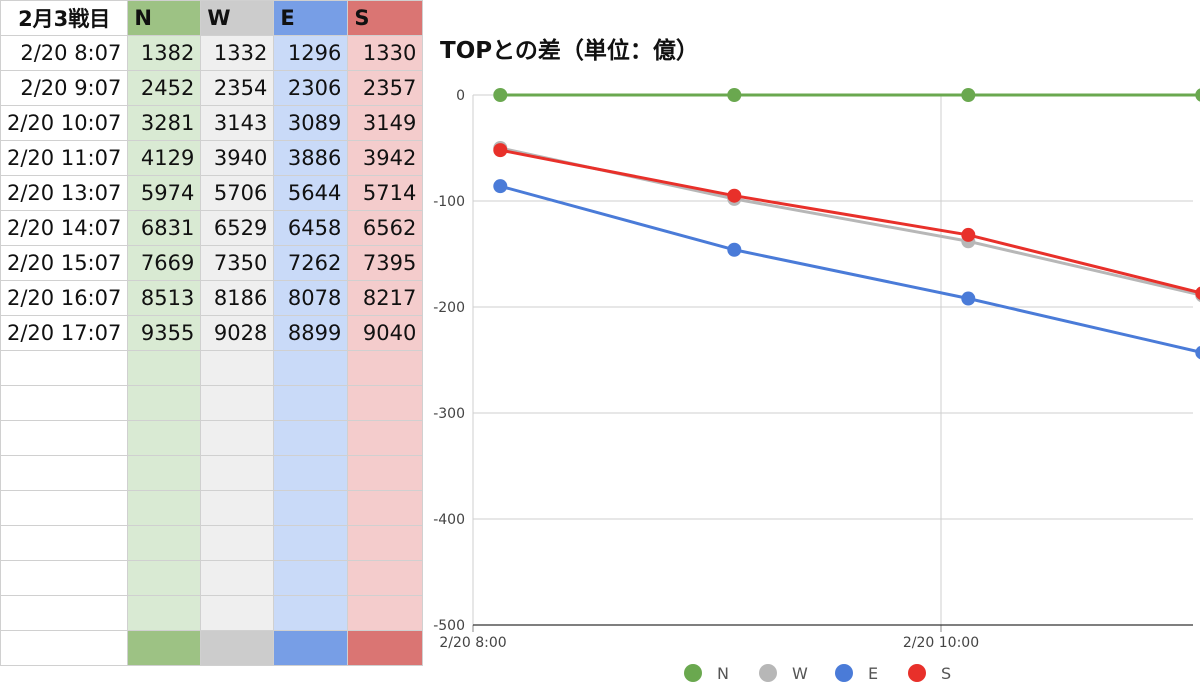  What do you see at coordinates (385, 53) in the screenshot?
I see `value-cell-s: 1330` at bounding box center [385, 53].